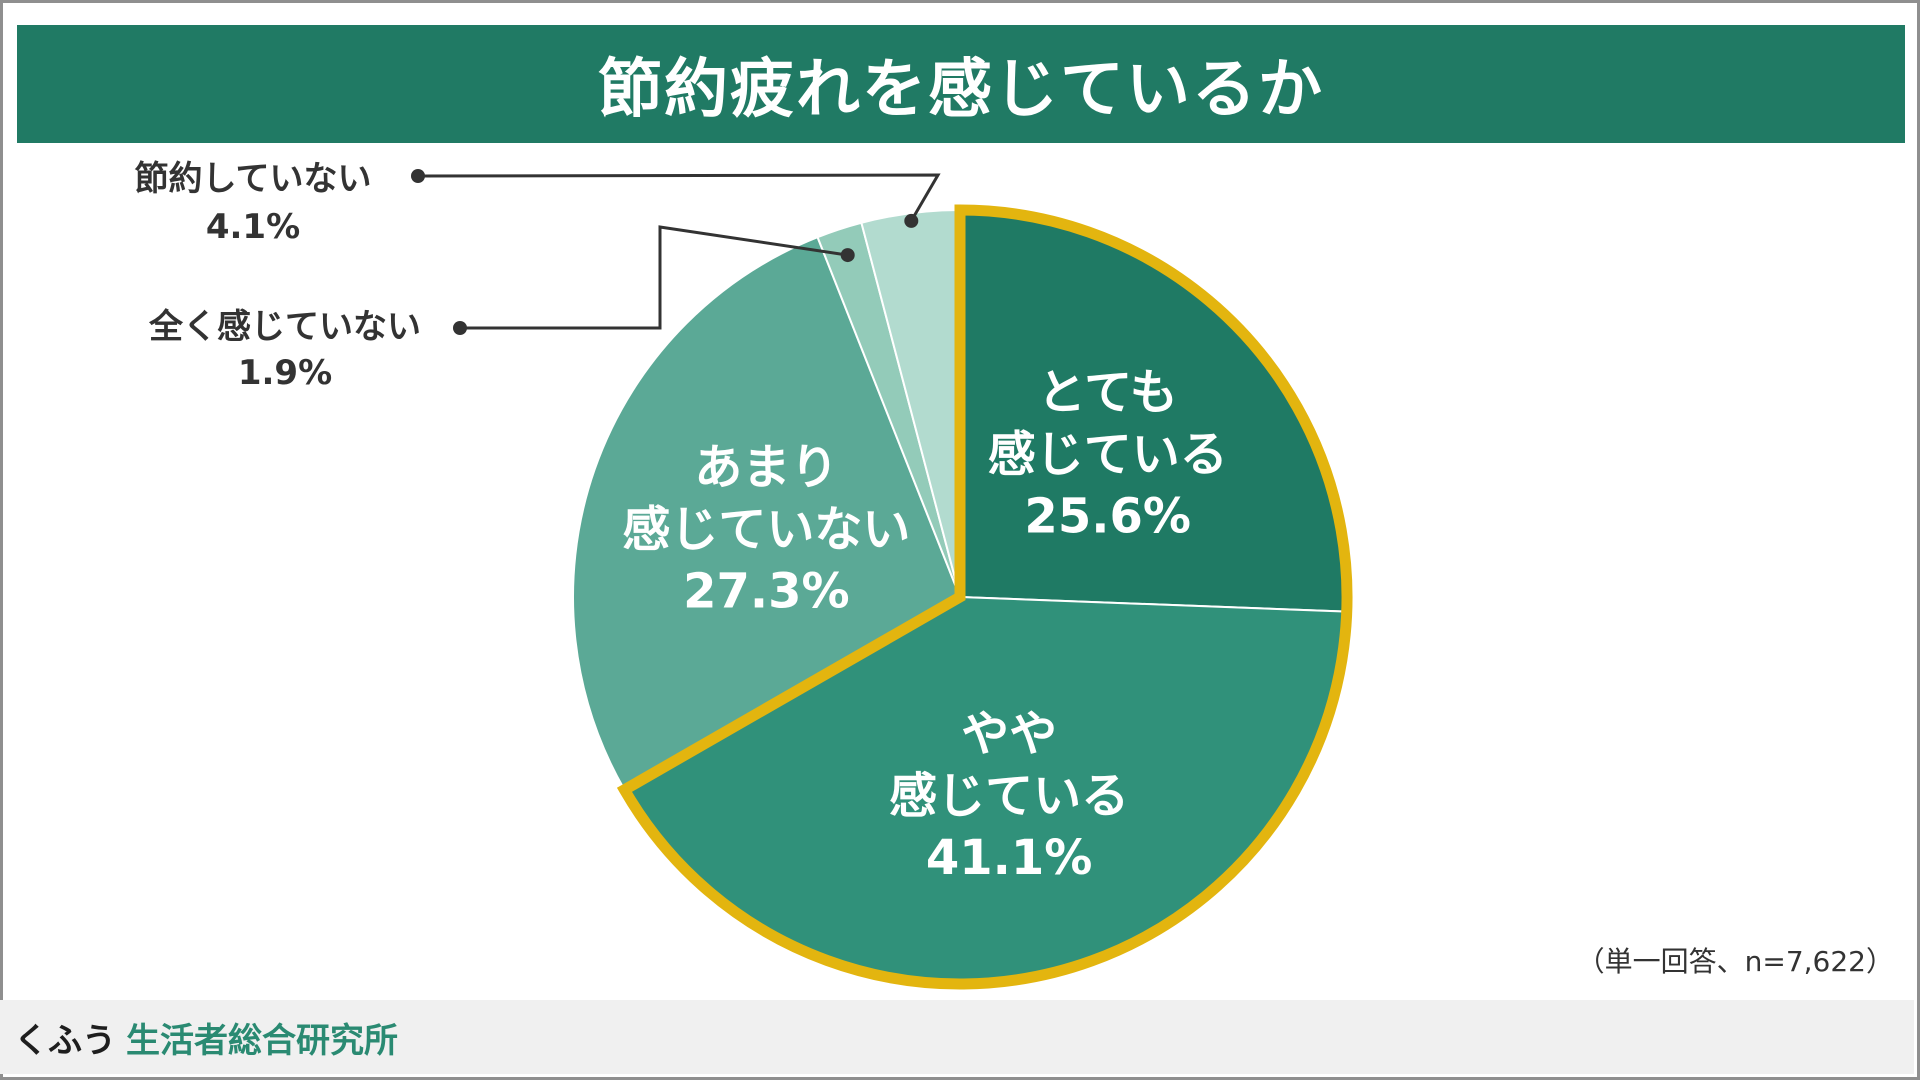 This screenshot has height=1080, width=1920. Describe the element at coordinates (957, 1037) in the screenshot. I see `footer: くふう 生活者総合研究所` at that location.